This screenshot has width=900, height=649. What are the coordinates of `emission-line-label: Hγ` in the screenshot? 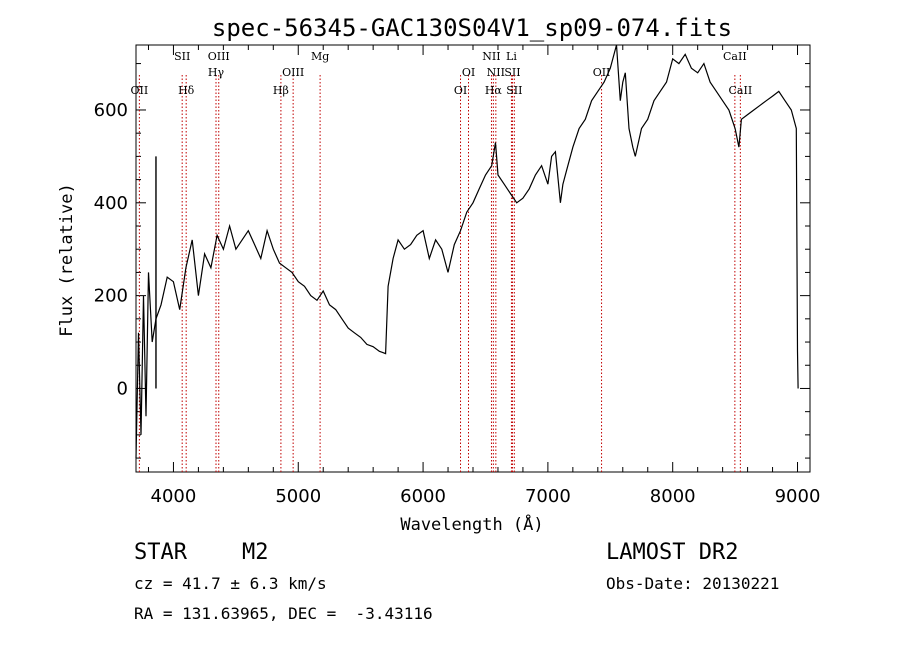 It's located at (216, 72).